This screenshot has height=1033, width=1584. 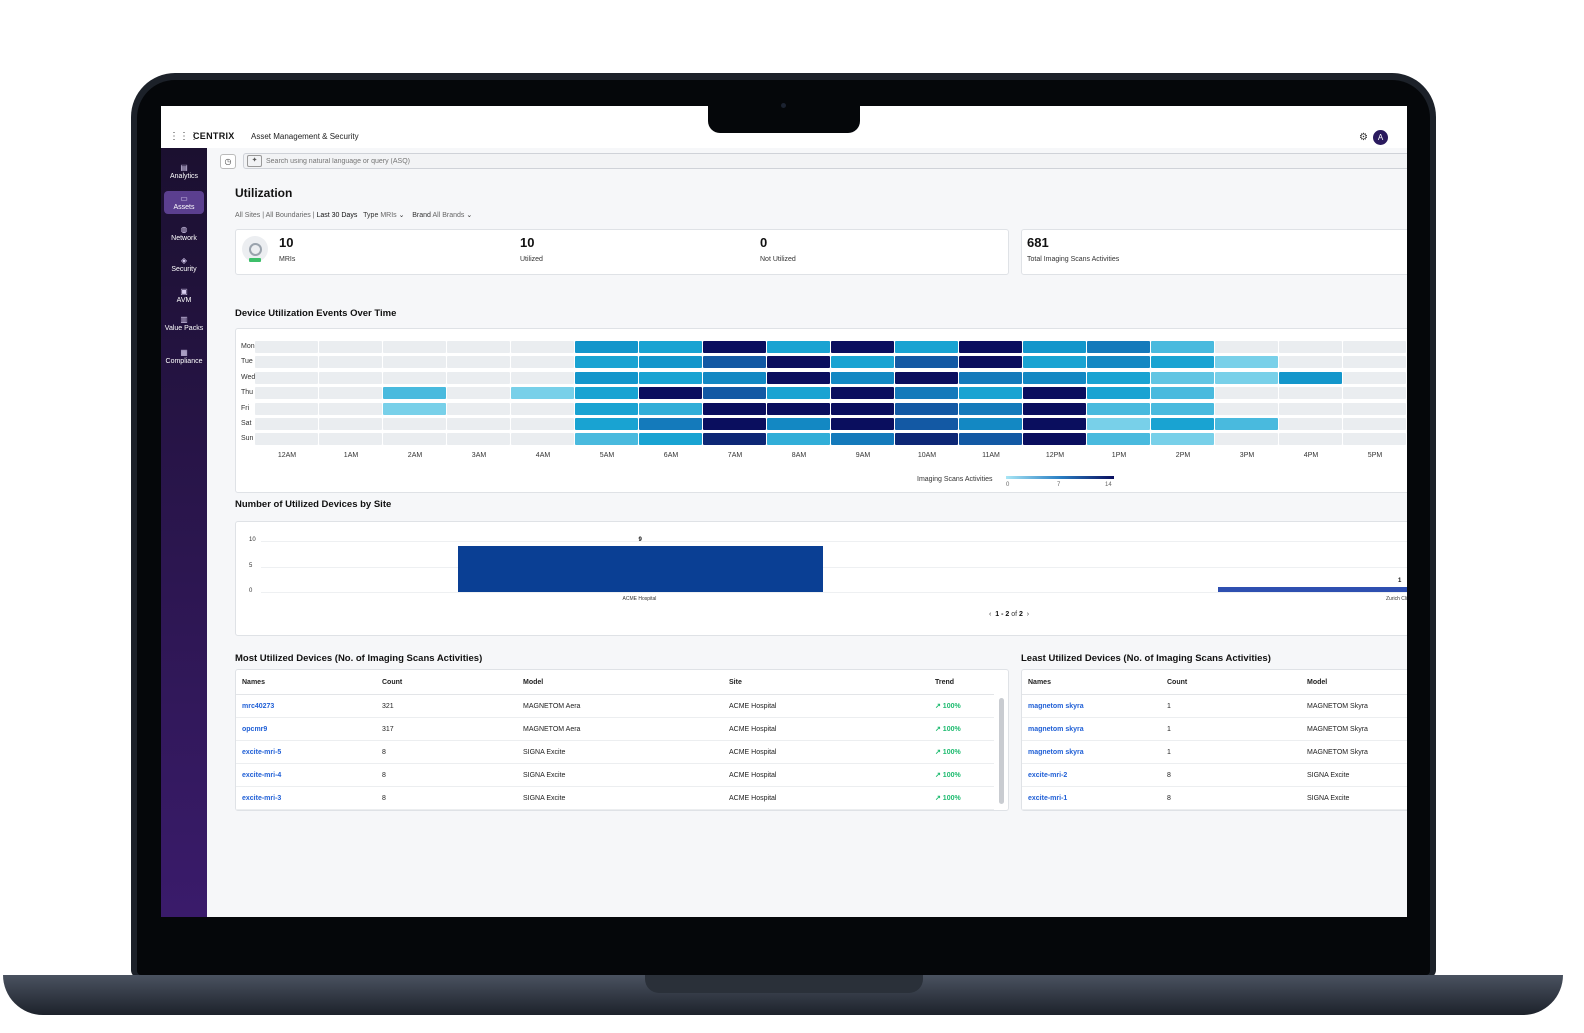 What do you see at coordinates (254, 161) in the screenshot?
I see `ai-sparkle-icon: ✦` at bounding box center [254, 161].